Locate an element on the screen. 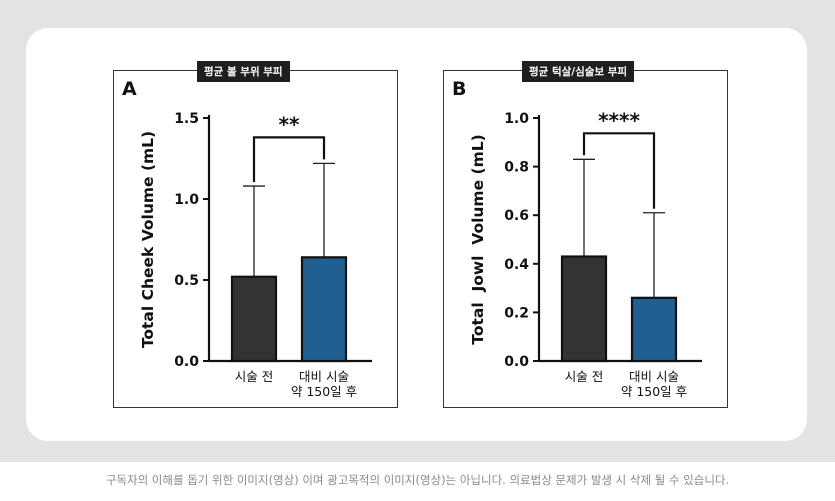 This screenshot has width=835, height=501. significance-marker: ** is located at coordinates (289, 124).